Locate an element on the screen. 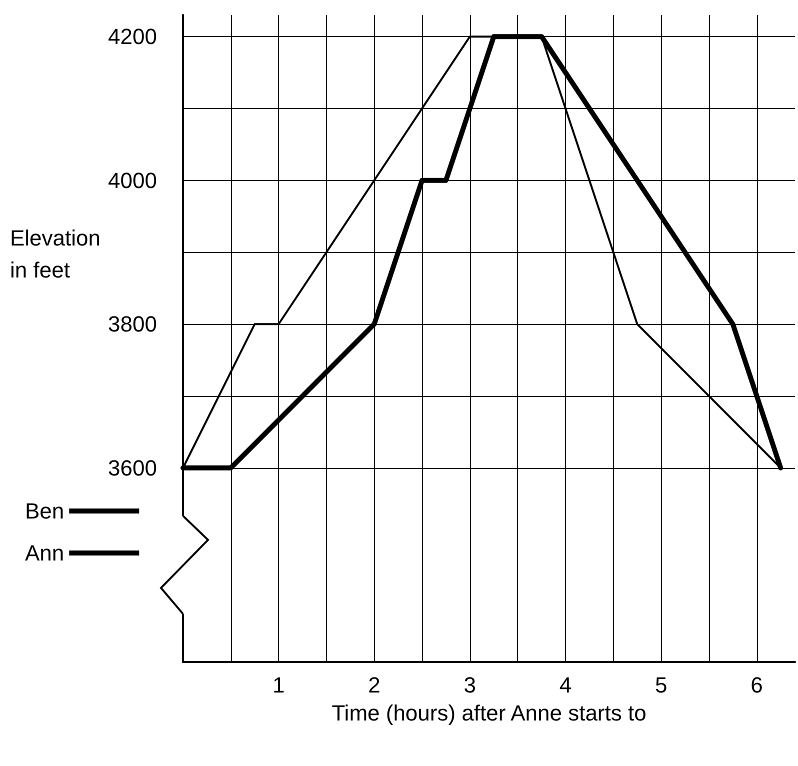  legend-label: Ben is located at coordinates (44, 511).